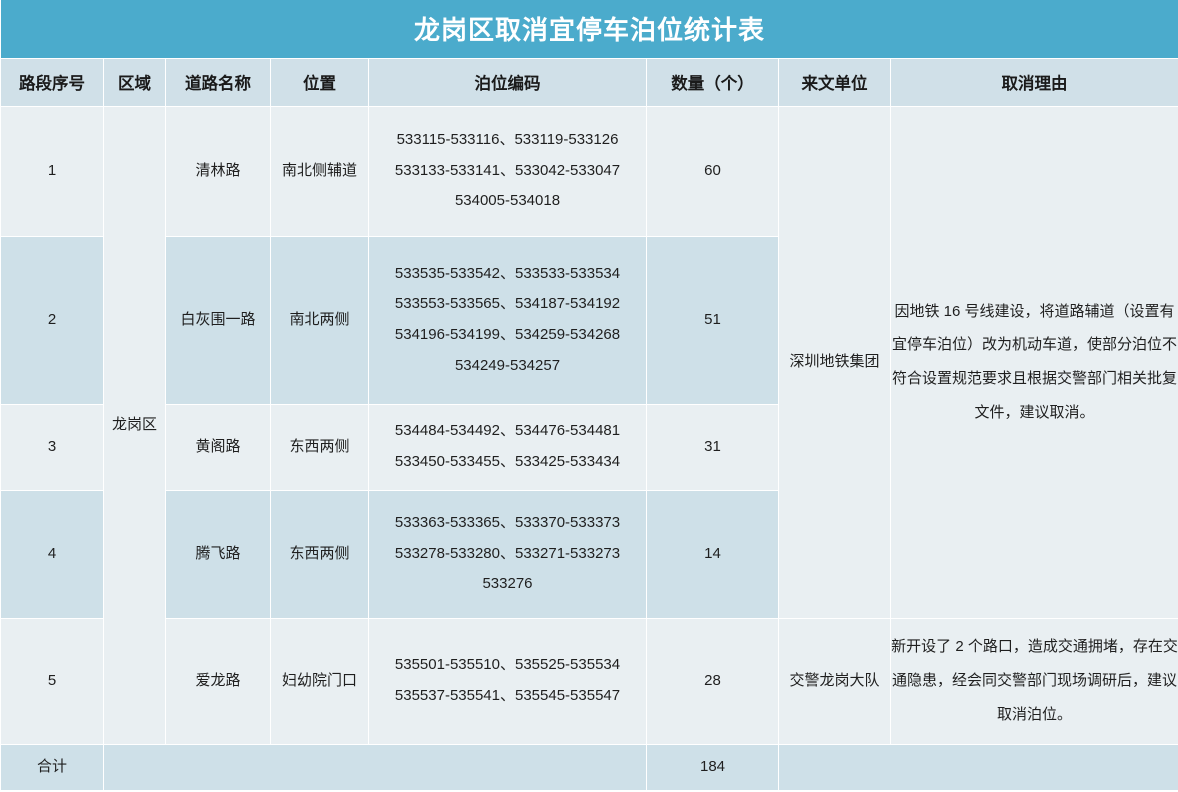 This screenshot has width=1178, height=792. What do you see at coordinates (52, 767) in the screenshot?
I see `total-label: 合计` at bounding box center [52, 767].